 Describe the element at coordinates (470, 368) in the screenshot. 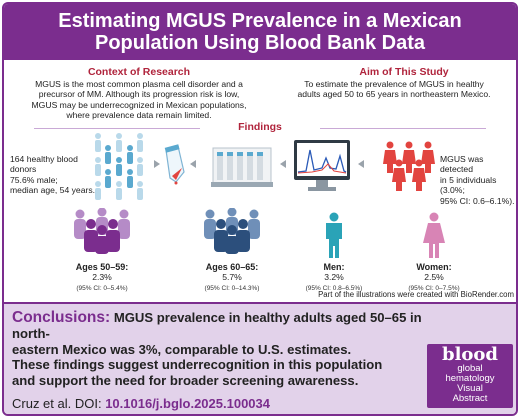

I see `badge-line: global` at that location.